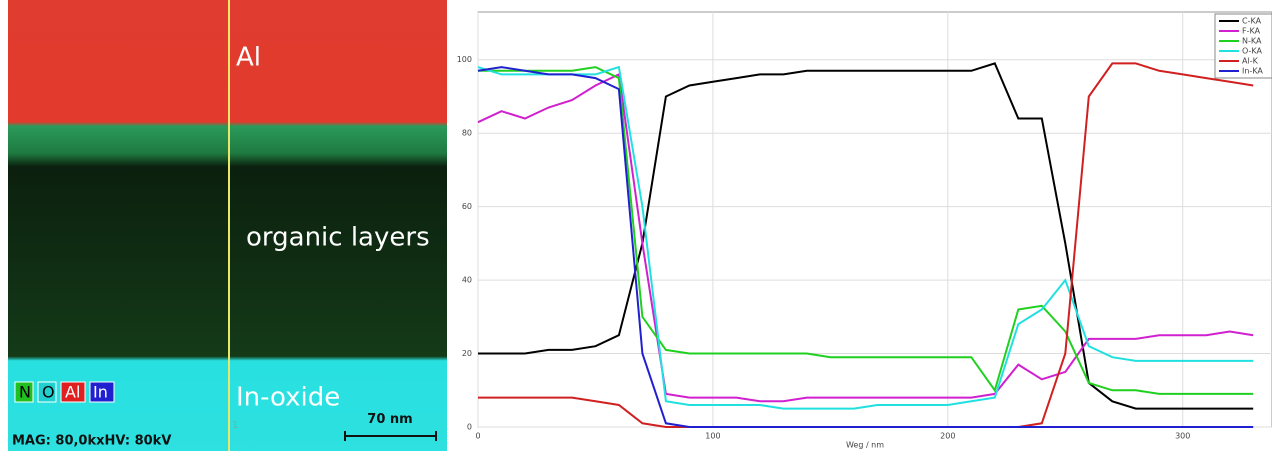  I want to click on footer: MAG: 80,0kxHV: 80kV, so click(91, 441).